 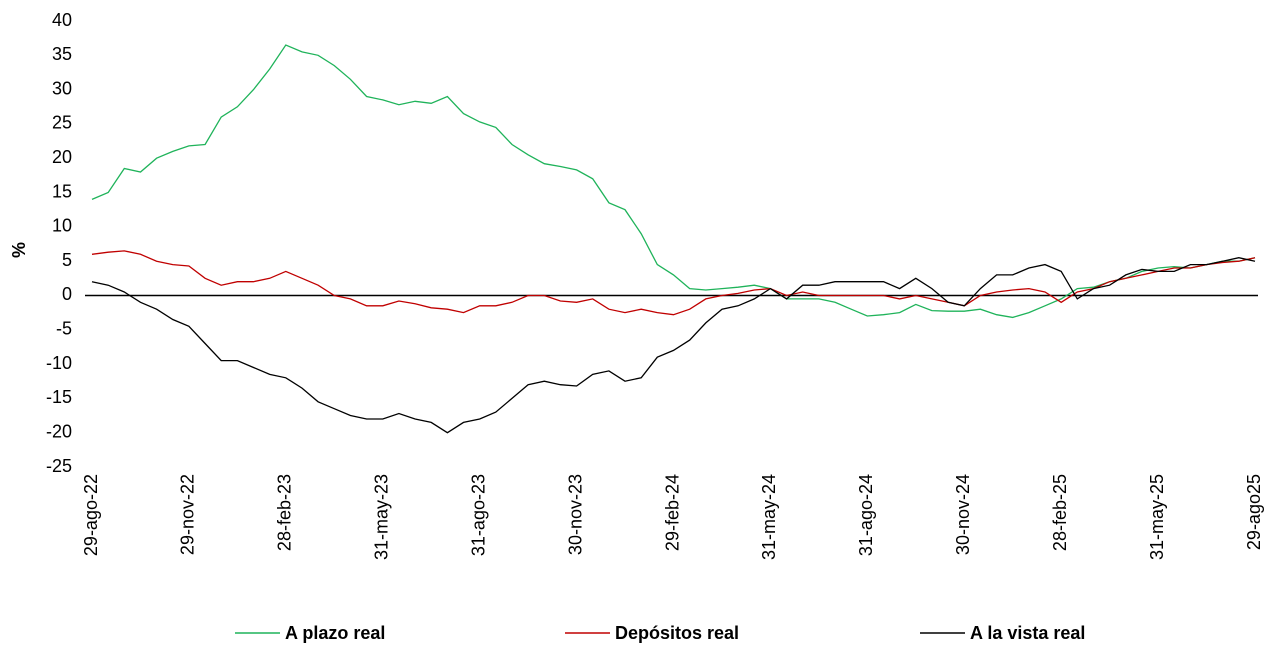 What do you see at coordinates (67, 294) in the screenshot?
I see `y-tick-label: 0` at bounding box center [67, 294].